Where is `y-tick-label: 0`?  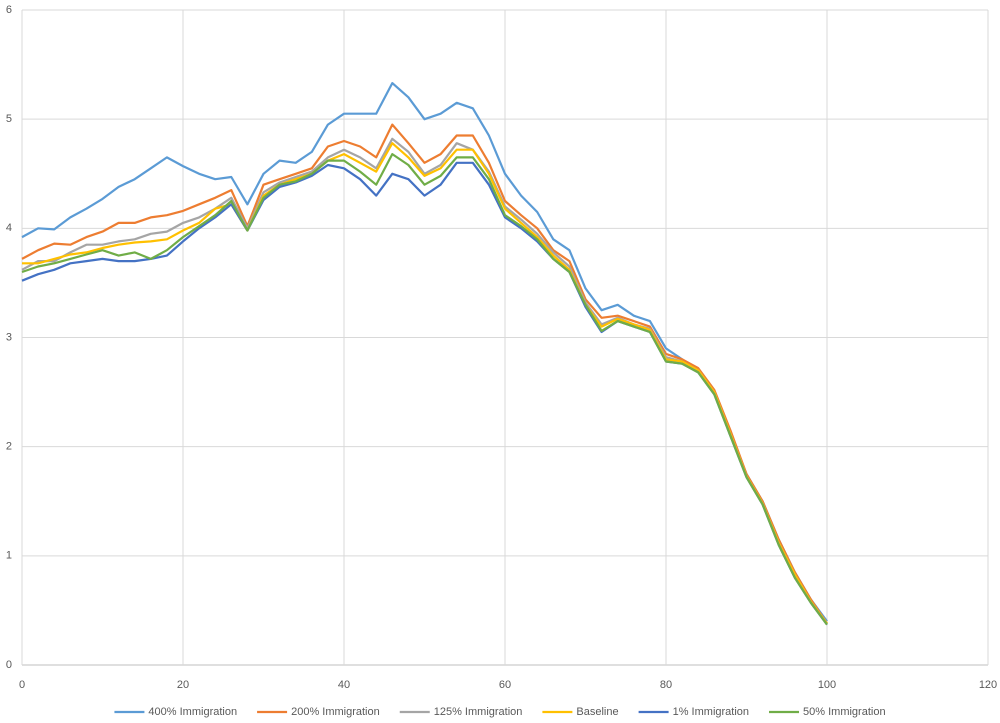 y-tick-label: 0 is located at coordinates (9, 665).